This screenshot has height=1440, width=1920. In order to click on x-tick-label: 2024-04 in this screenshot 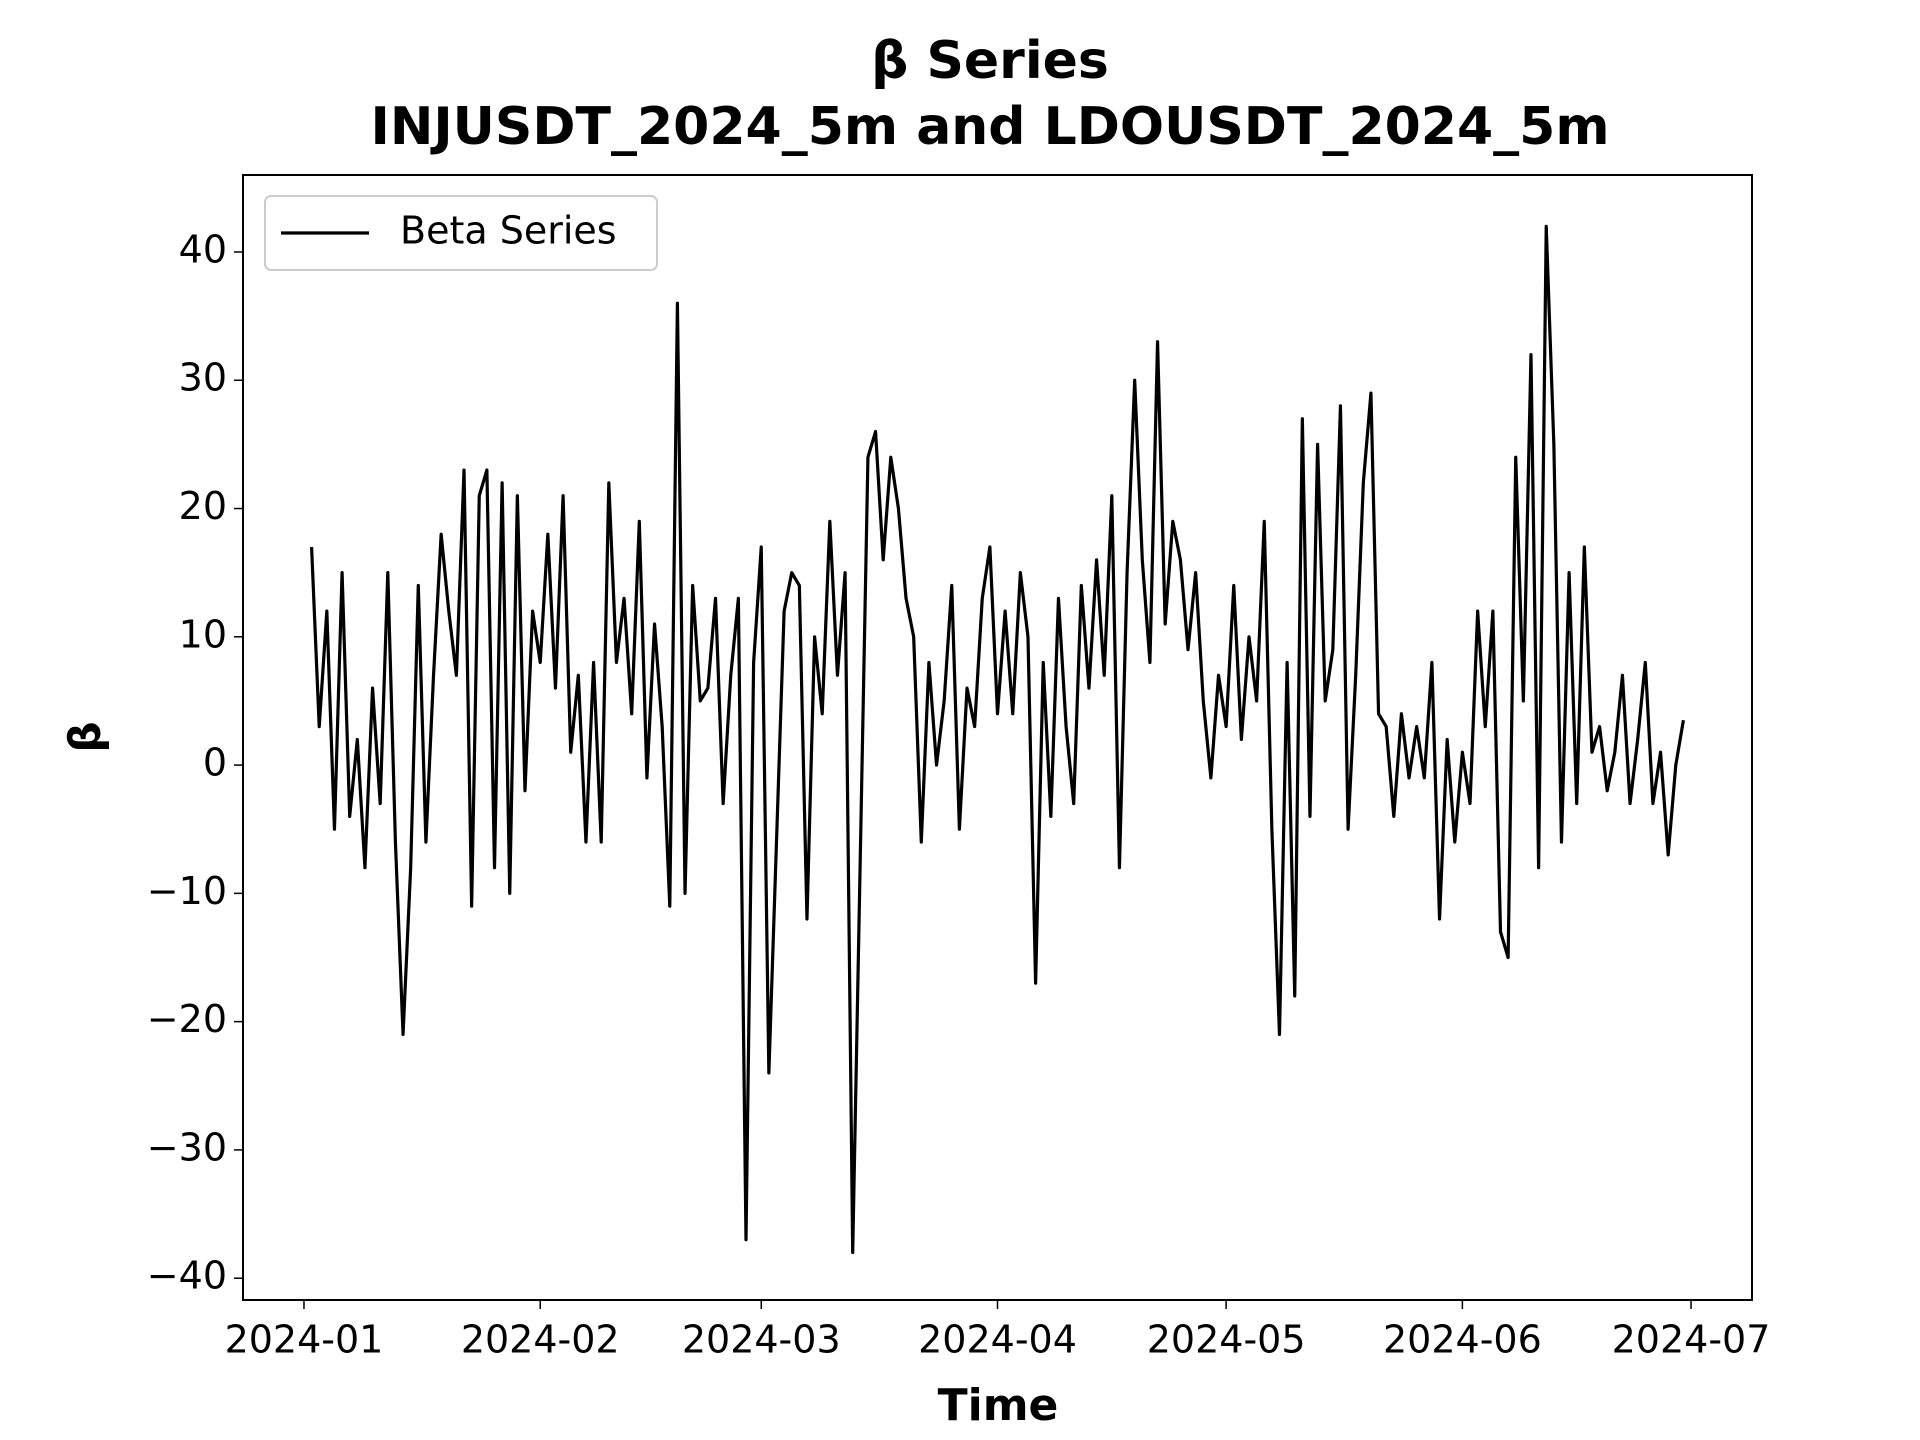, I will do `click(997, 1340)`.